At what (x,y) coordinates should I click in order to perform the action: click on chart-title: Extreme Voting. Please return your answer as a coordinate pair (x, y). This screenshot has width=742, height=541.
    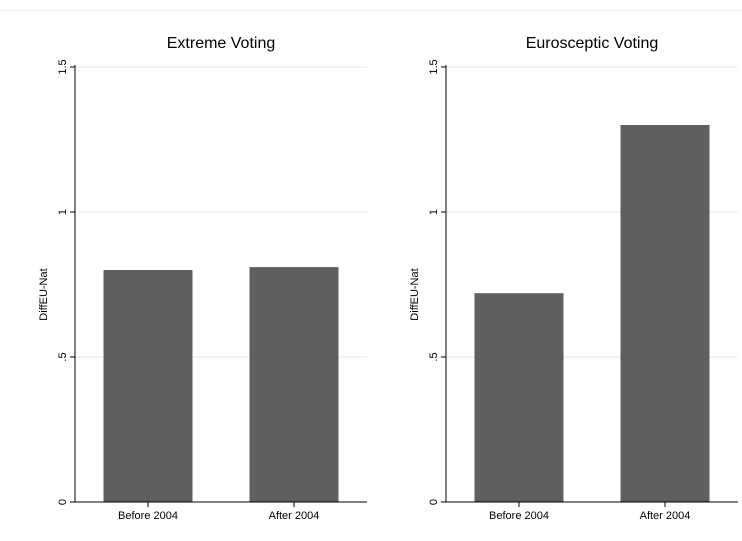
    Looking at the image, I should click on (221, 43).